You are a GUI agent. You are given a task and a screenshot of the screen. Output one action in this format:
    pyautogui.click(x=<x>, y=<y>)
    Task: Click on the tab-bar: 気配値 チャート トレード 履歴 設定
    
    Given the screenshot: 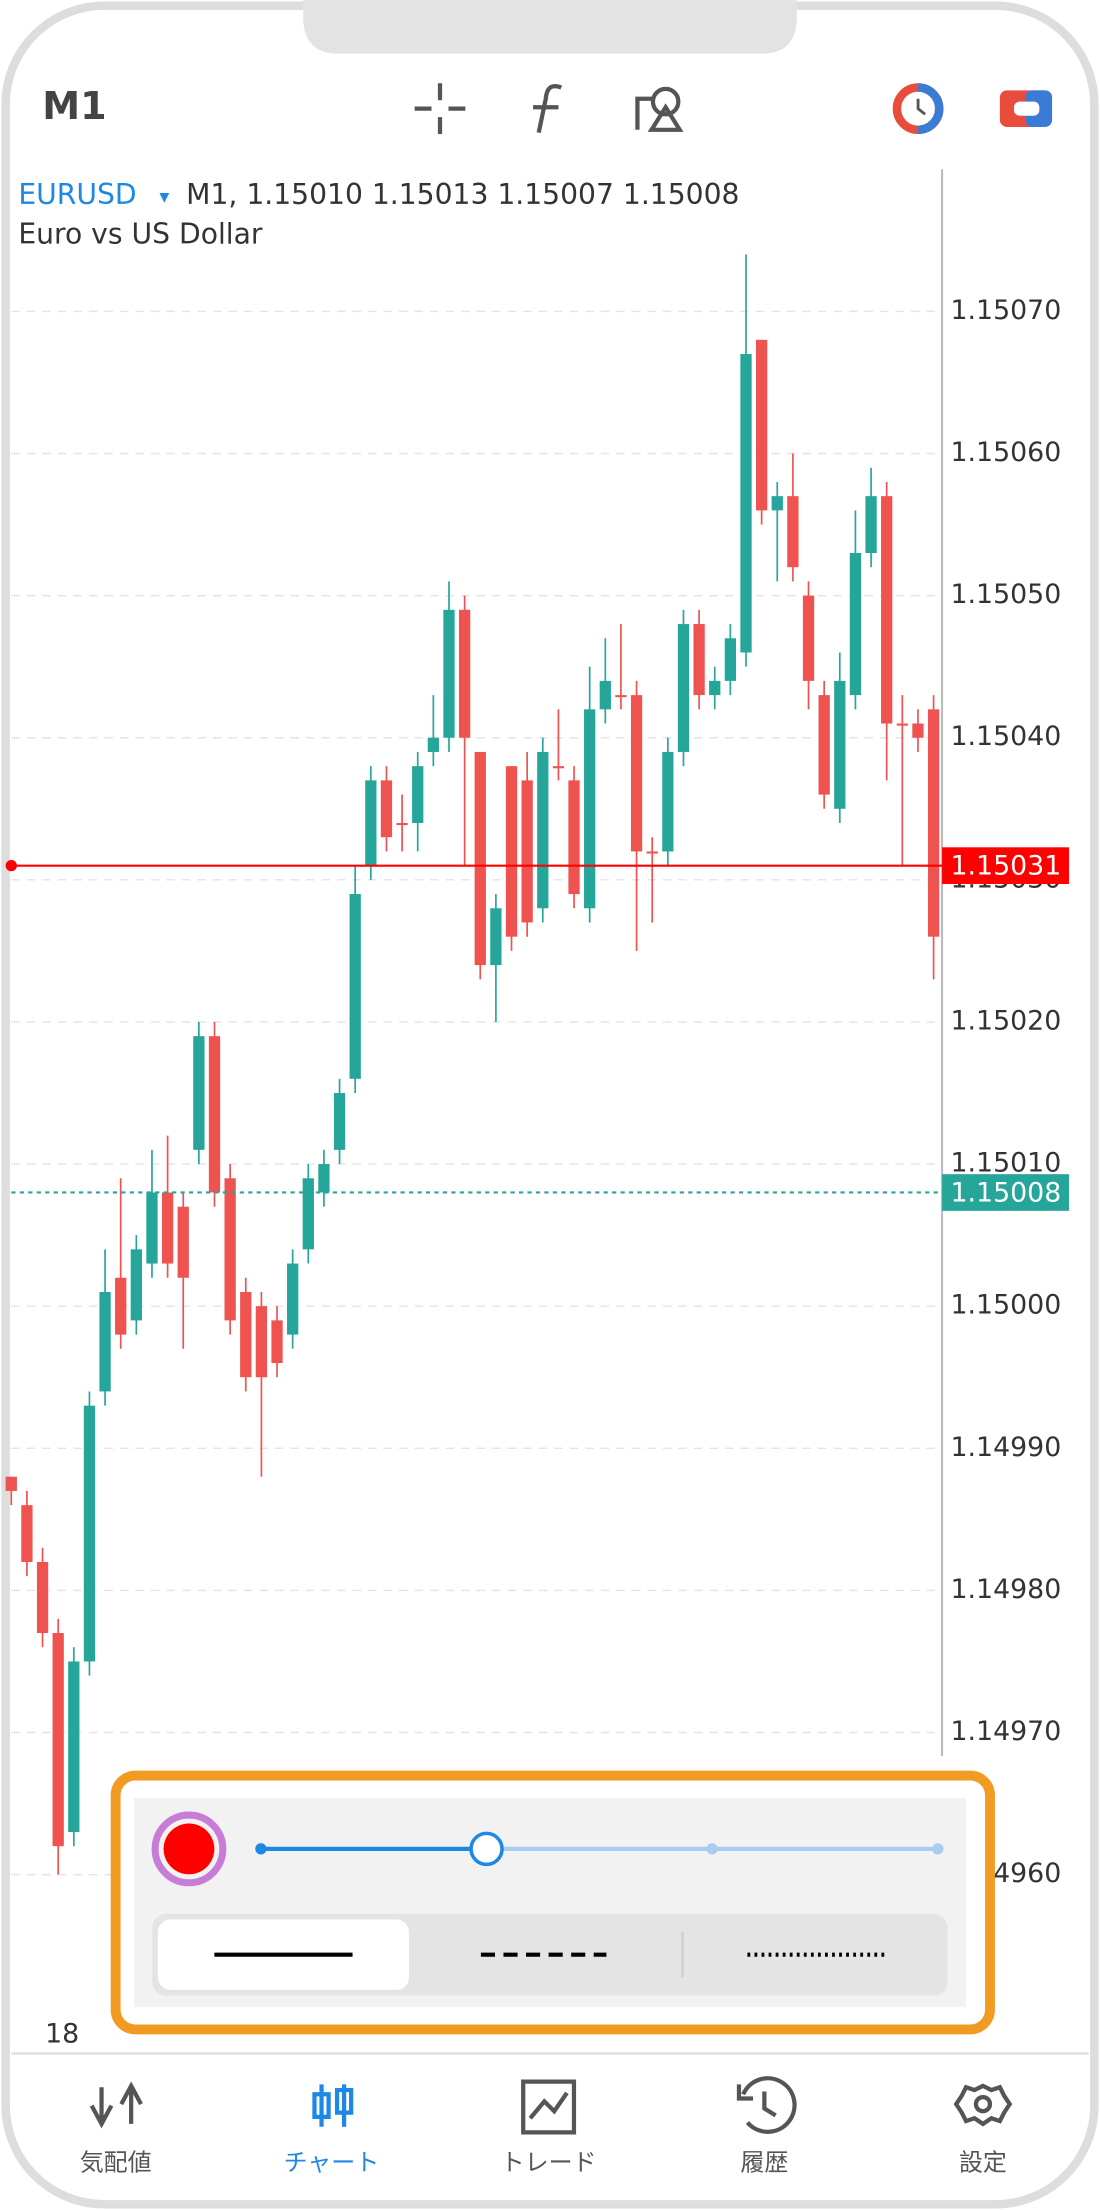 What is the action you would take?
    pyautogui.click(x=546, y=2126)
    